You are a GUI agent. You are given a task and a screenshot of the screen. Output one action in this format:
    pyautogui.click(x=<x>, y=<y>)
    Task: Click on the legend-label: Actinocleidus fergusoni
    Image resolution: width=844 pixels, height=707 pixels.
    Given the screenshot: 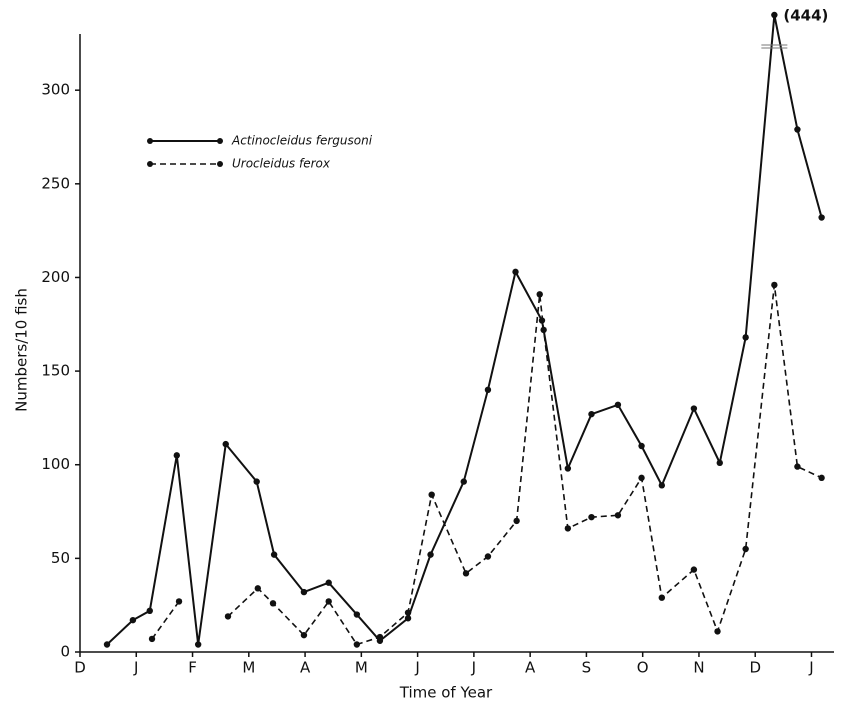 What is the action you would take?
    pyautogui.click(x=302, y=141)
    